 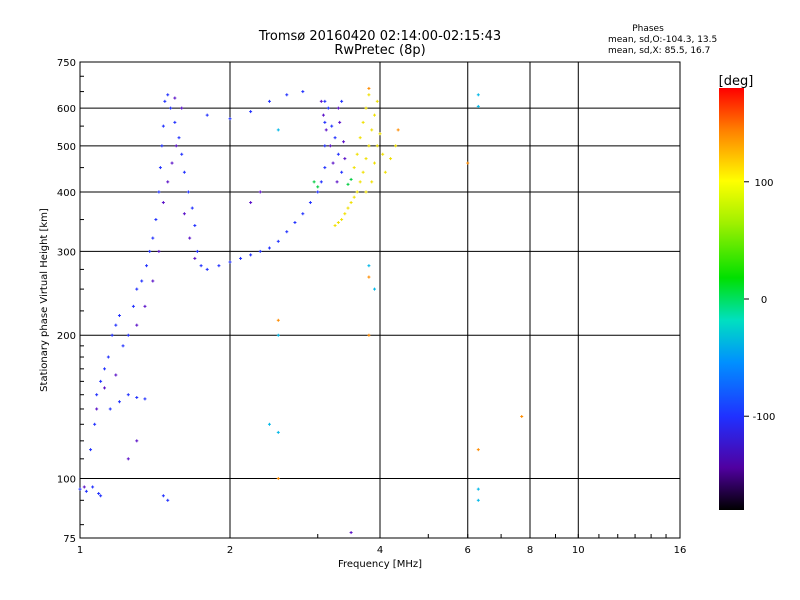 I want to click on y-tick-label: 500, so click(x=66, y=147).